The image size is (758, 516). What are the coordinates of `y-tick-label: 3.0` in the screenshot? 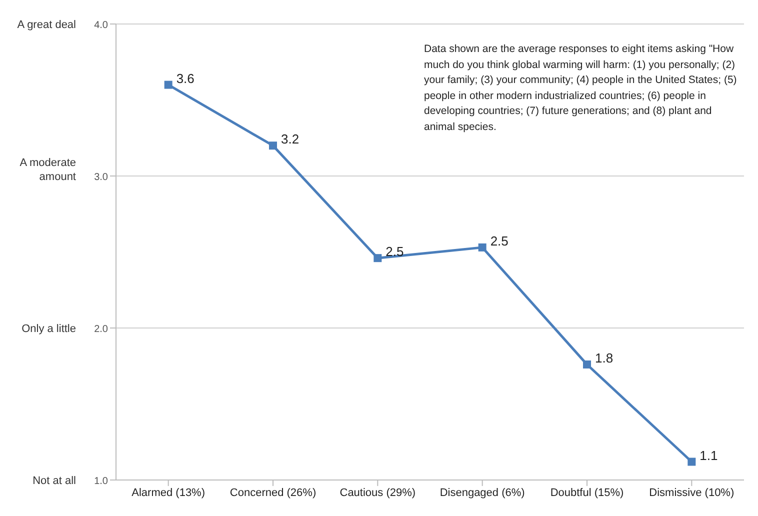 It's located at (101, 177).